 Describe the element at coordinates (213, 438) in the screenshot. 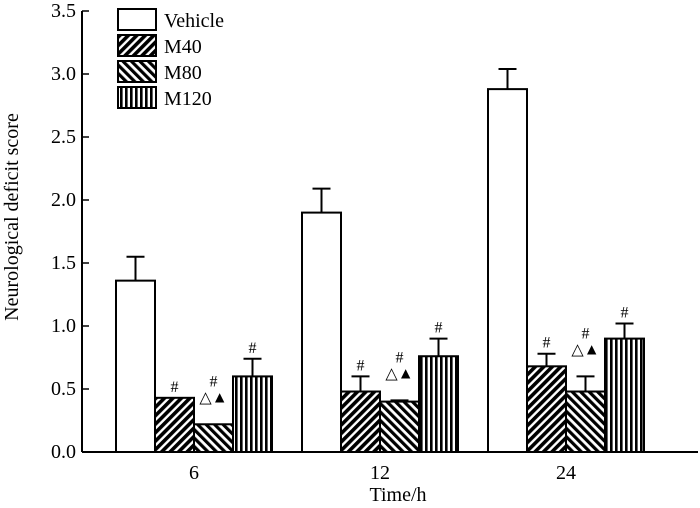

I see `bar-m80-6h` at that location.